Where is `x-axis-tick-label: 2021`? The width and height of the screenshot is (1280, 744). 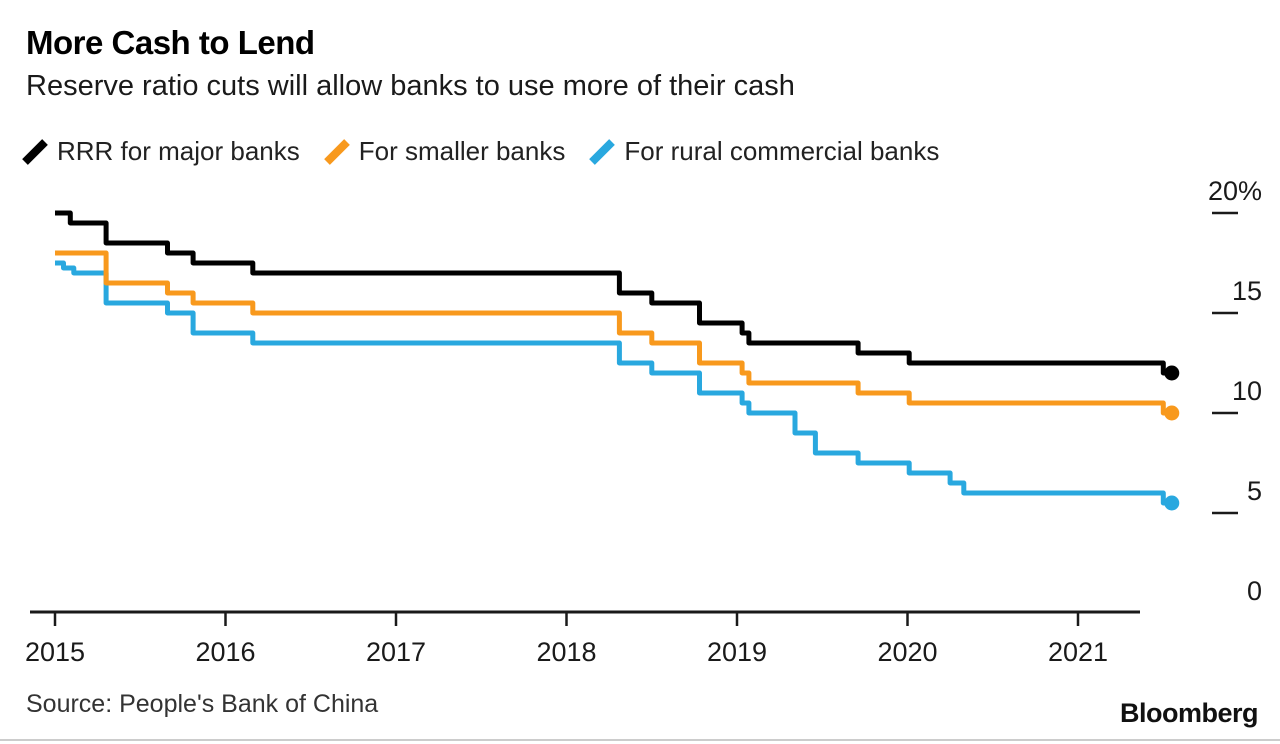
x-axis-tick-label: 2021 is located at coordinates (1078, 652).